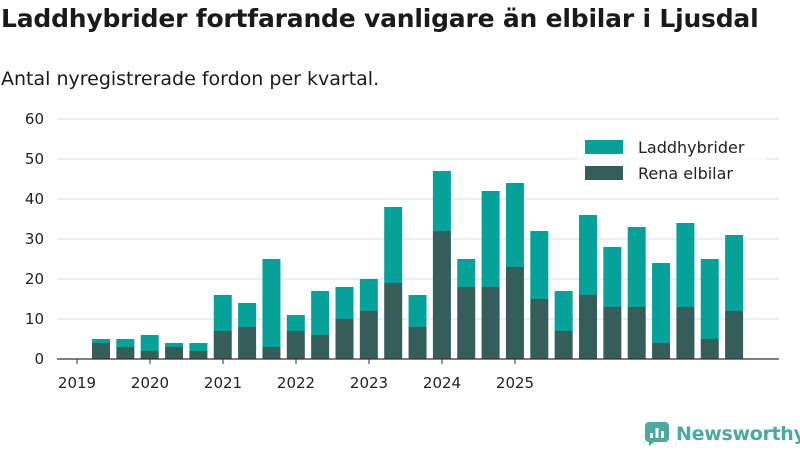 The height and width of the screenshot is (450, 800). What do you see at coordinates (190, 79) in the screenshot?
I see `chart-subtitle: Antal nyregistrerade fordon per kvartal.` at bounding box center [190, 79].